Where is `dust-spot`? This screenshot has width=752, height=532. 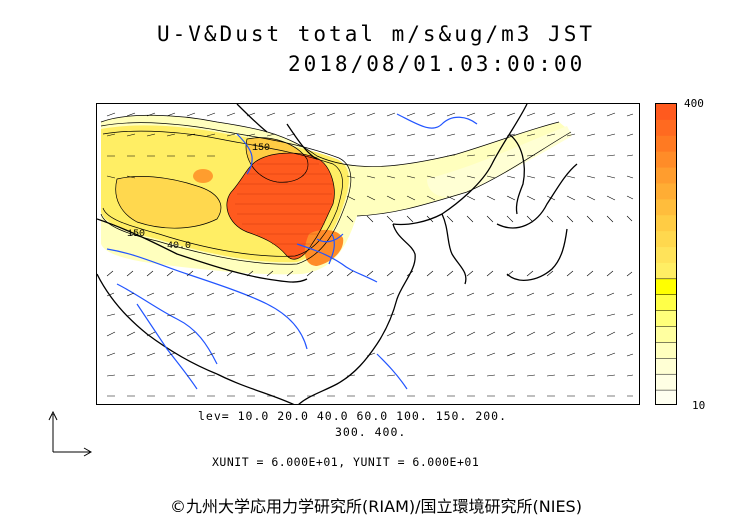 dust-spot is located at coordinates (203, 176).